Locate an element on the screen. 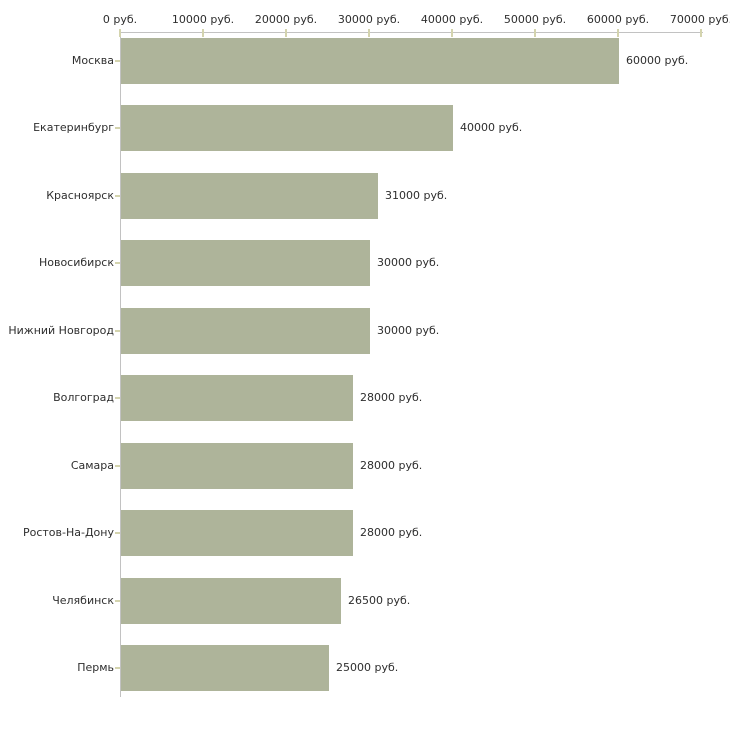 This screenshot has width=730, height=730. x-axis-tick-label: 70000 руб. is located at coordinates (699, 19).